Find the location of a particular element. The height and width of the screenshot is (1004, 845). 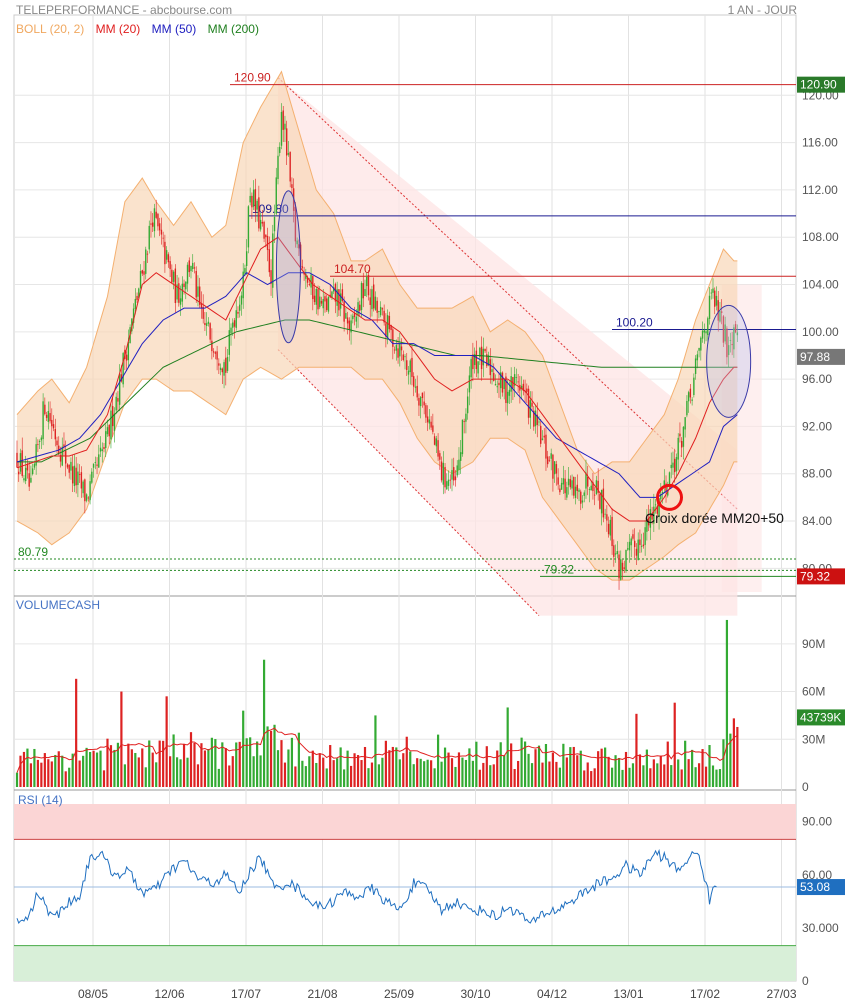

max-price-badge: 120.90 is located at coordinates (818, 85).